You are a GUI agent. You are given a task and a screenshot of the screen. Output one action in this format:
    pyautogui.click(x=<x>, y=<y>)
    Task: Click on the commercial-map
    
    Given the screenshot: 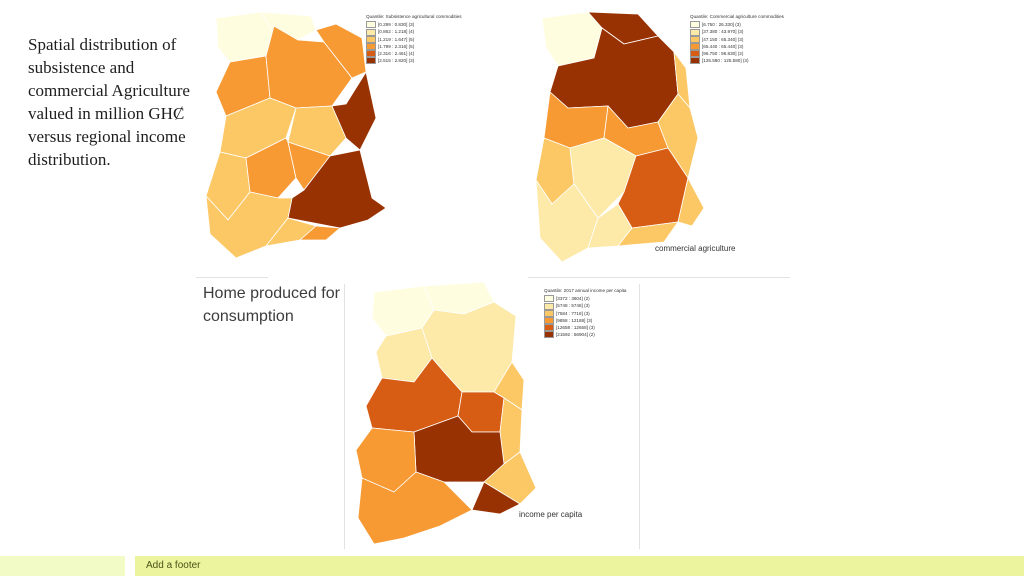 What is the action you would take?
    pyautogui.click(x=620, y=137)
    